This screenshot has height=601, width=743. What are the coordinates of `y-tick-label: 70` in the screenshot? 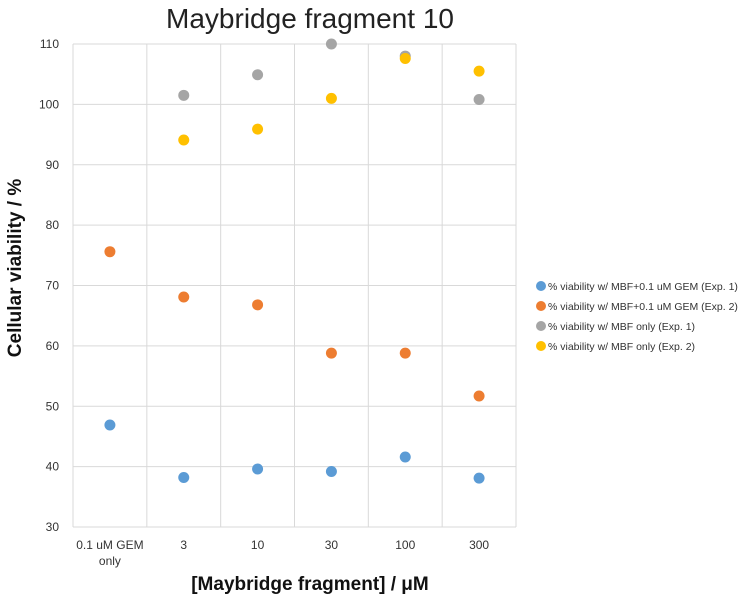 It's located at (53, 286).